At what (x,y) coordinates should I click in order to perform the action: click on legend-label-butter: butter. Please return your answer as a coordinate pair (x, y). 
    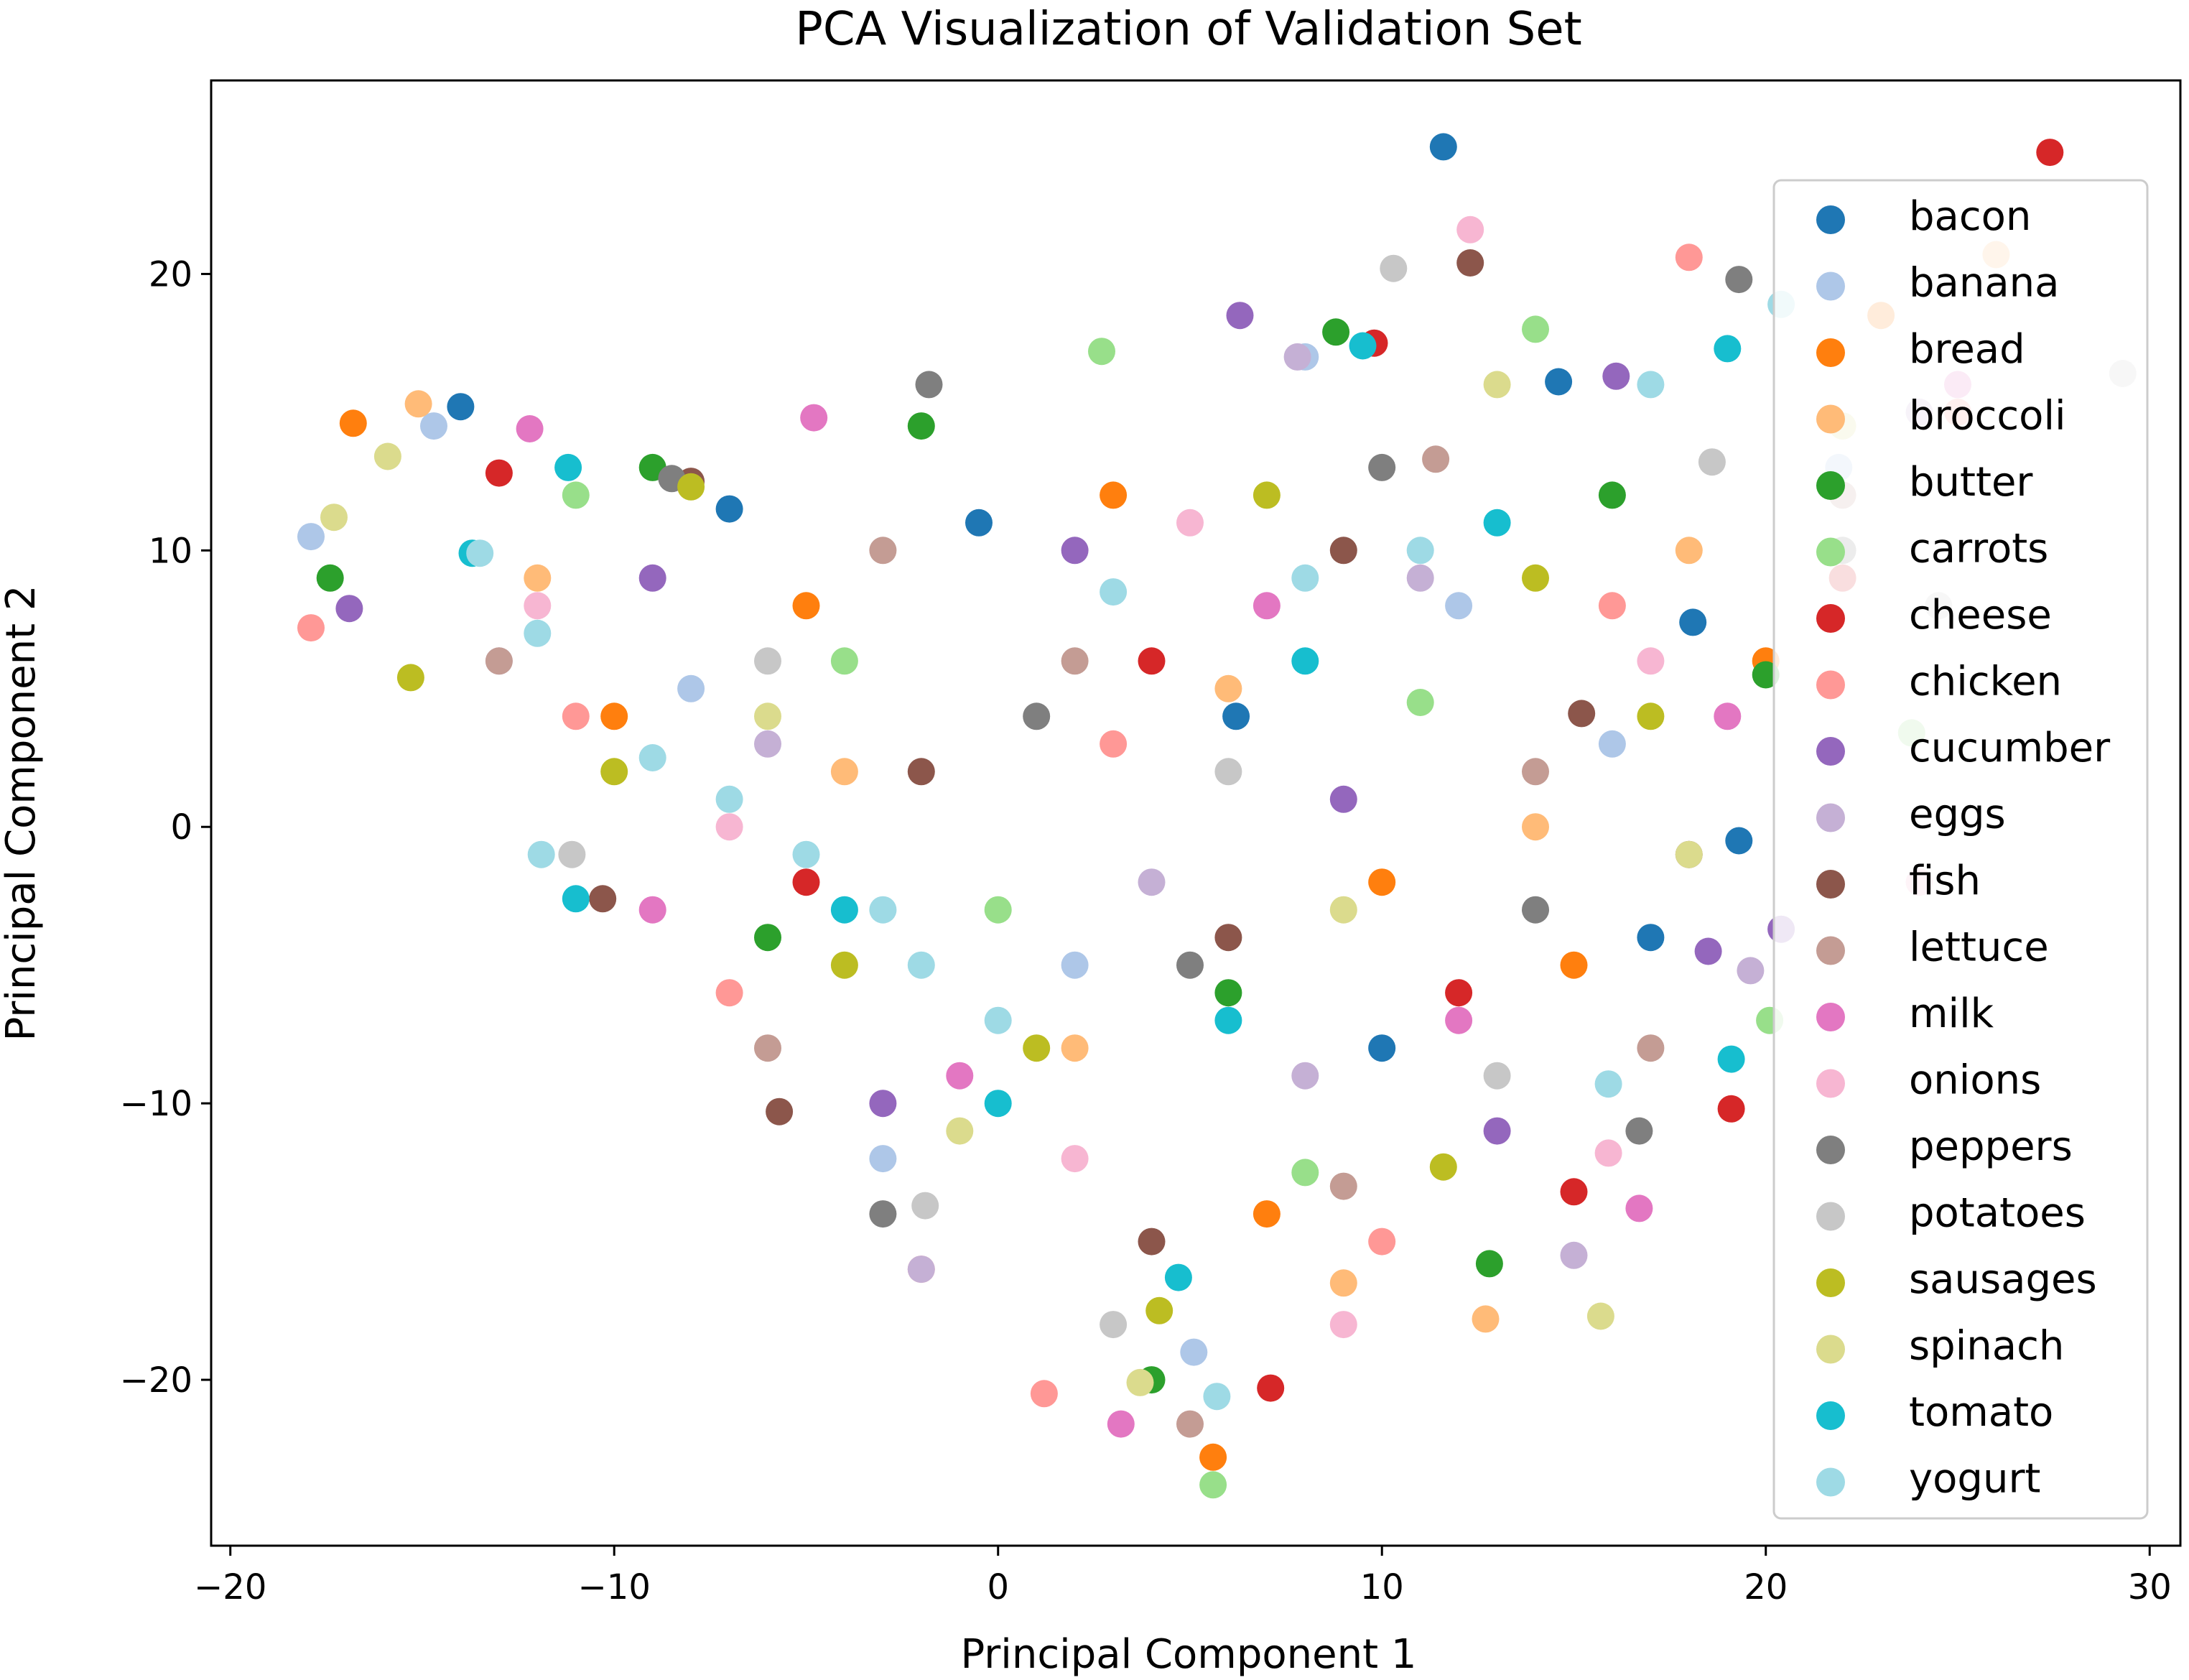
    Looking at the image, I should click on (1971, 482).